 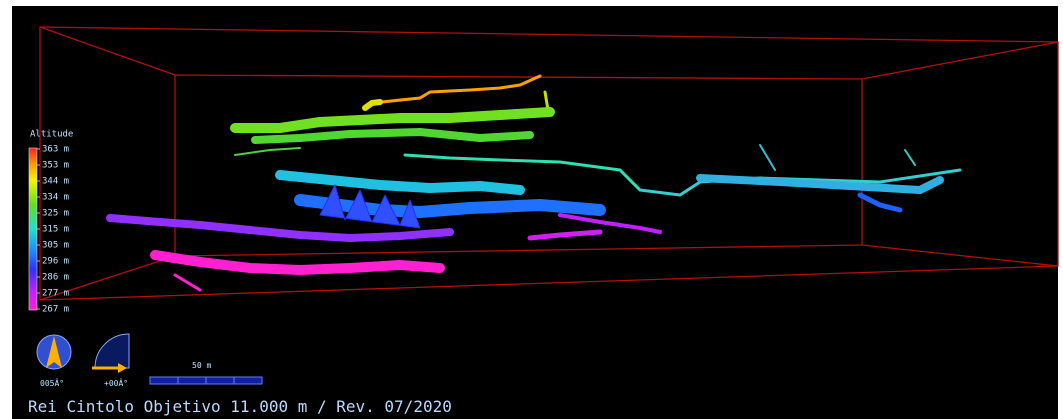 What do you see at coordinates (54, 352) in the screenshot?
I see `compass` at bounding box center [54, 352].